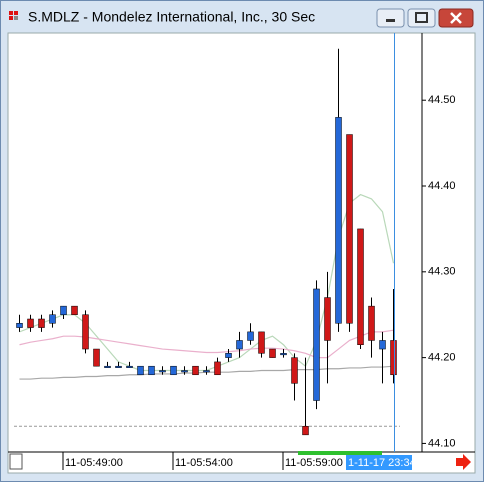 The image size is (484, 482). I want to click on cursor-label: 1-11-17 23:34:00, so click(389, 463).